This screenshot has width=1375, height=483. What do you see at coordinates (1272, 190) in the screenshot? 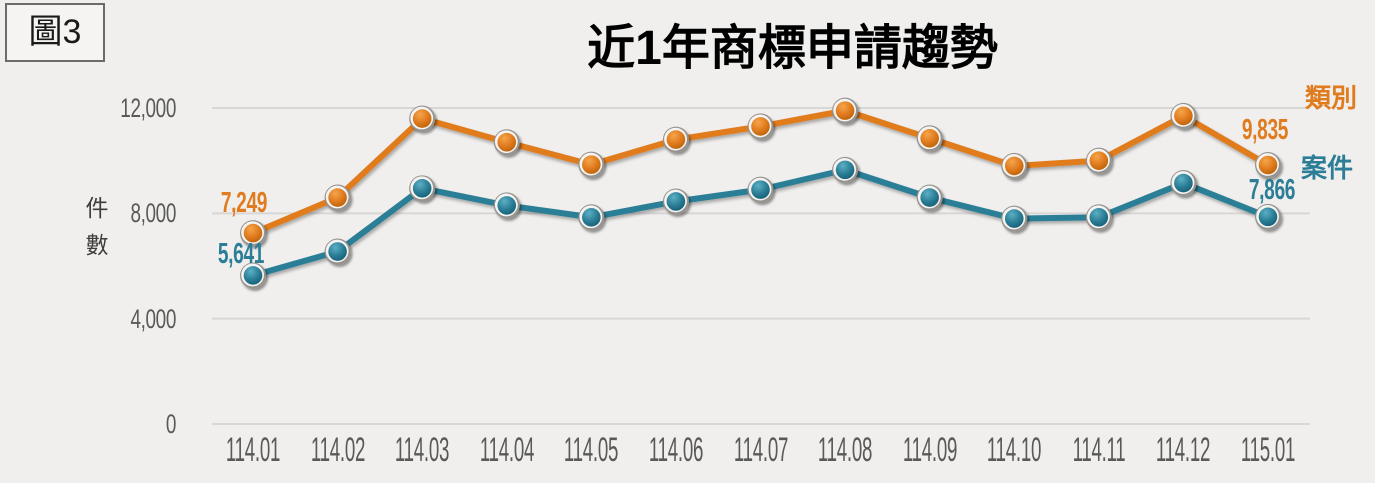
I see `point-label-cases-last: 7,866` at bounding box center [1272, 190].